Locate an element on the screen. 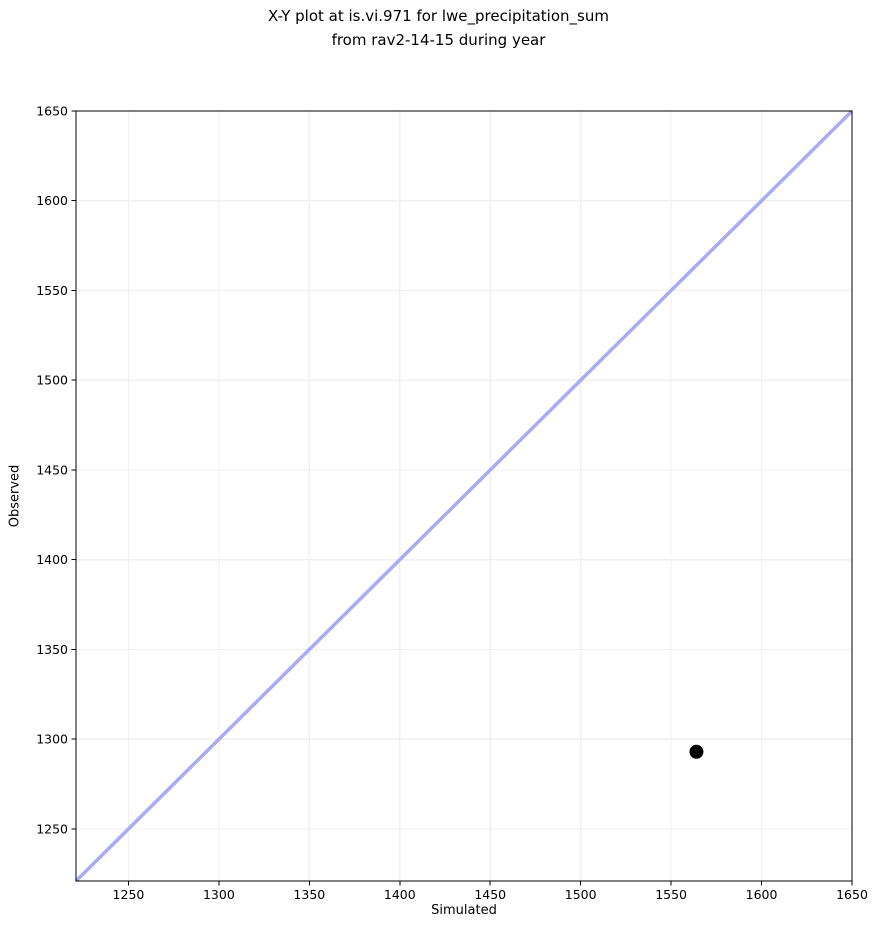 The width and height of the screenshot is (877, 934). y-tick-label: 1450 is located at coordinates (52, 469).